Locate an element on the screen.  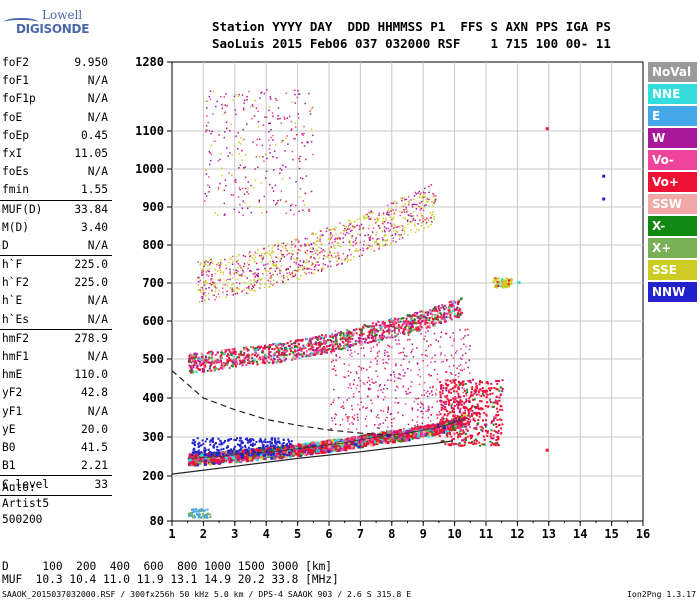
param-value: 33.84 is located at coordinates (91, 209).